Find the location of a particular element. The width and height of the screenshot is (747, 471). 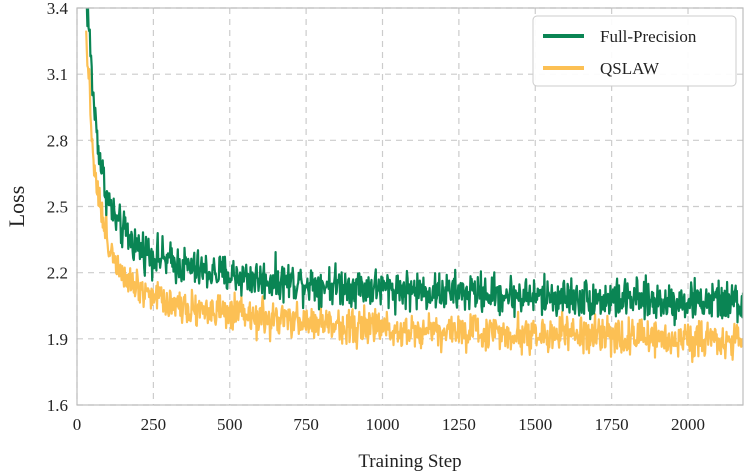

y-tick-label: 1.9 is located at coordinates (57, 339).